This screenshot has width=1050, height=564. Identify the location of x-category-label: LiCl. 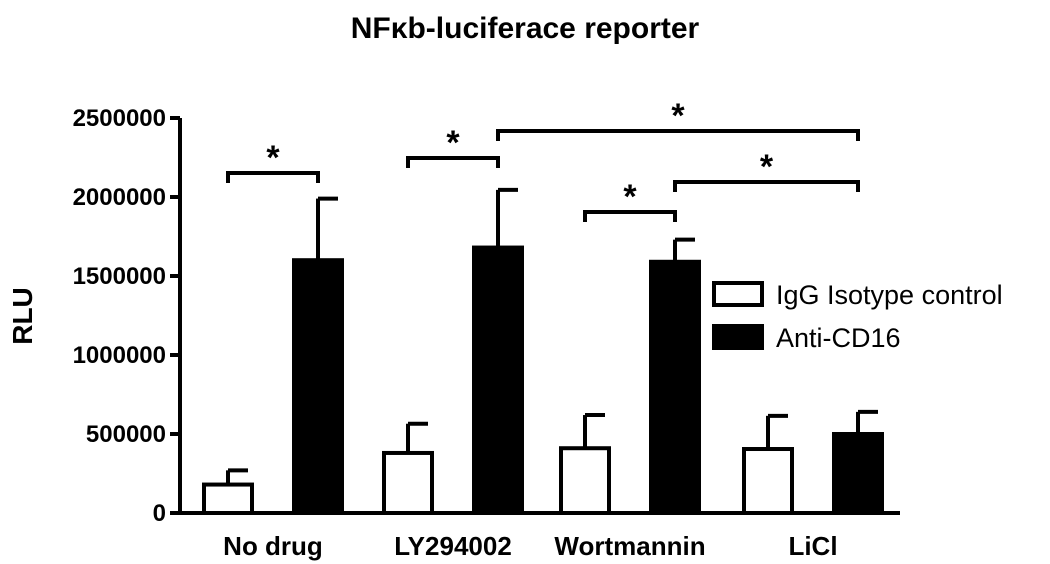
(812, 546).